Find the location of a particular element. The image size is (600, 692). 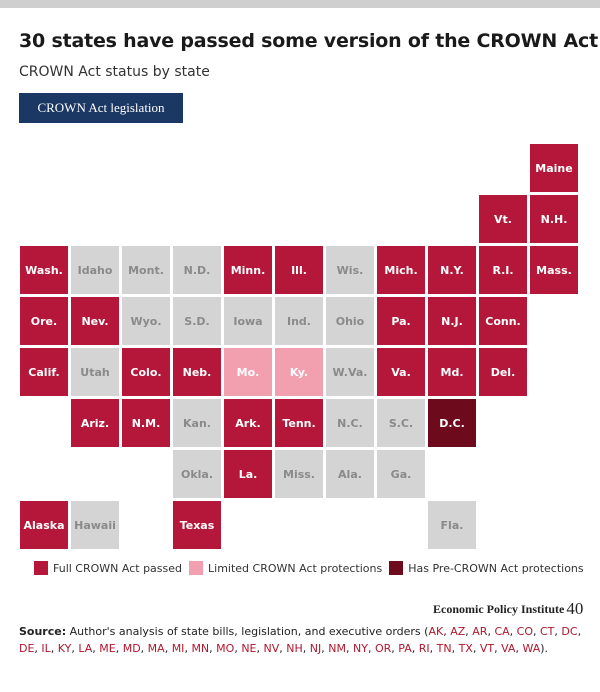

state-tile-colo: Colo. is located at coordinates (146, 372).